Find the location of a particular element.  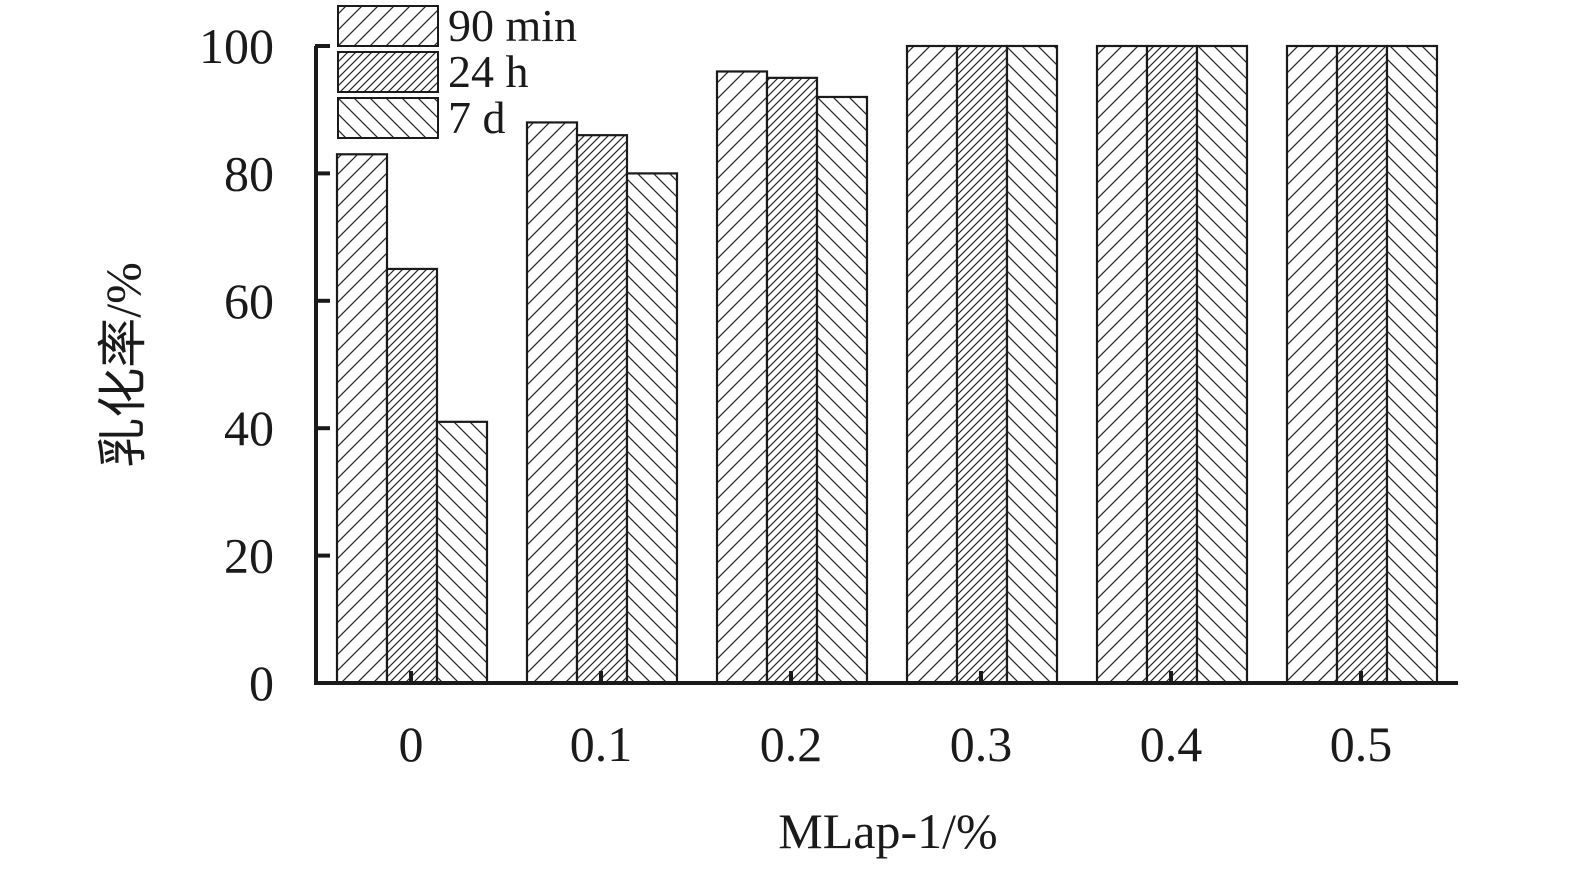

y-tick-label: 20 is located at coordinates (249, 556).